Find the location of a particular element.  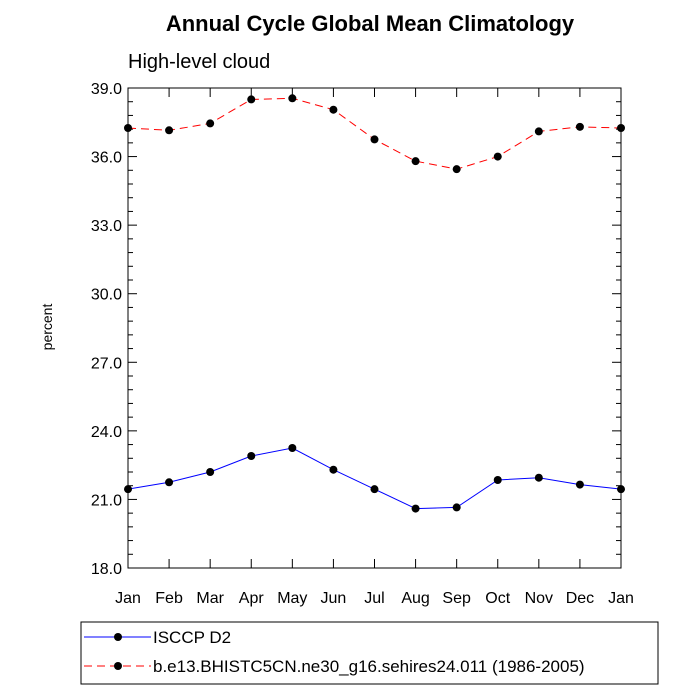

x-tick-label: Jul is located at coordinates (374, 598).